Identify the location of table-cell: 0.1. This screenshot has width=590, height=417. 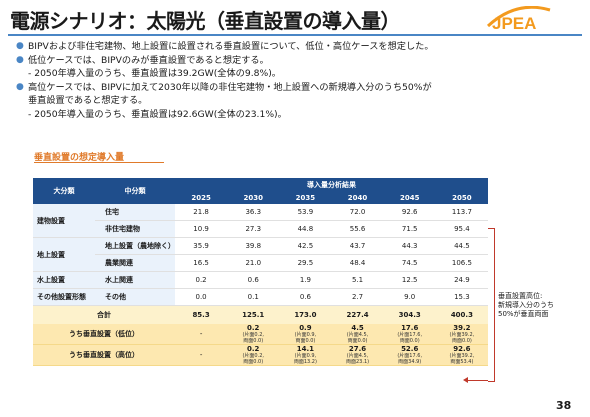
(253, 297).